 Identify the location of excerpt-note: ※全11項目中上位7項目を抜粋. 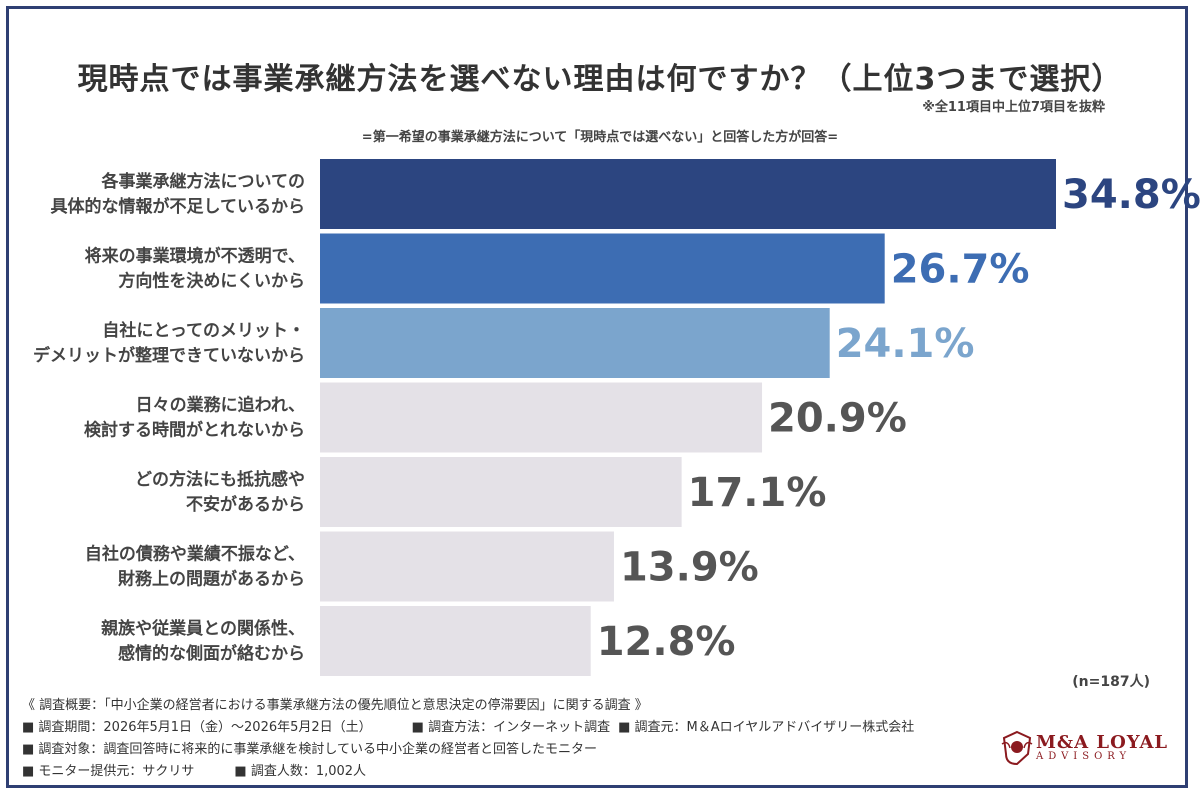
(1013, 107).